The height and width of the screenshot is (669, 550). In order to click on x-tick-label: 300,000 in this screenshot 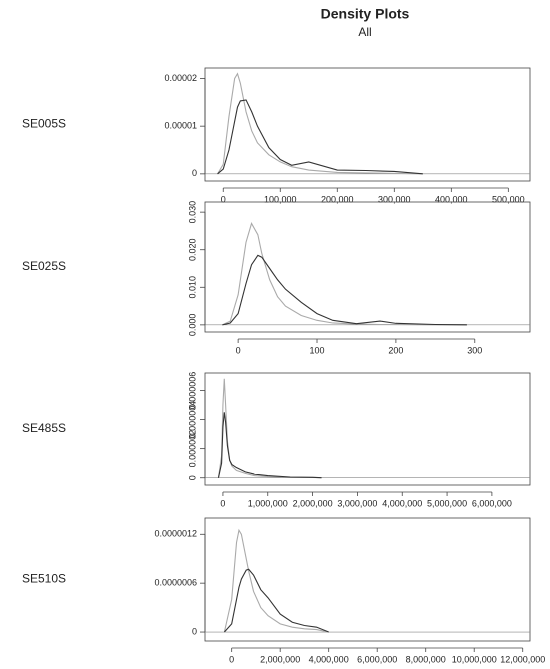, I will do `click(394, 199)`.